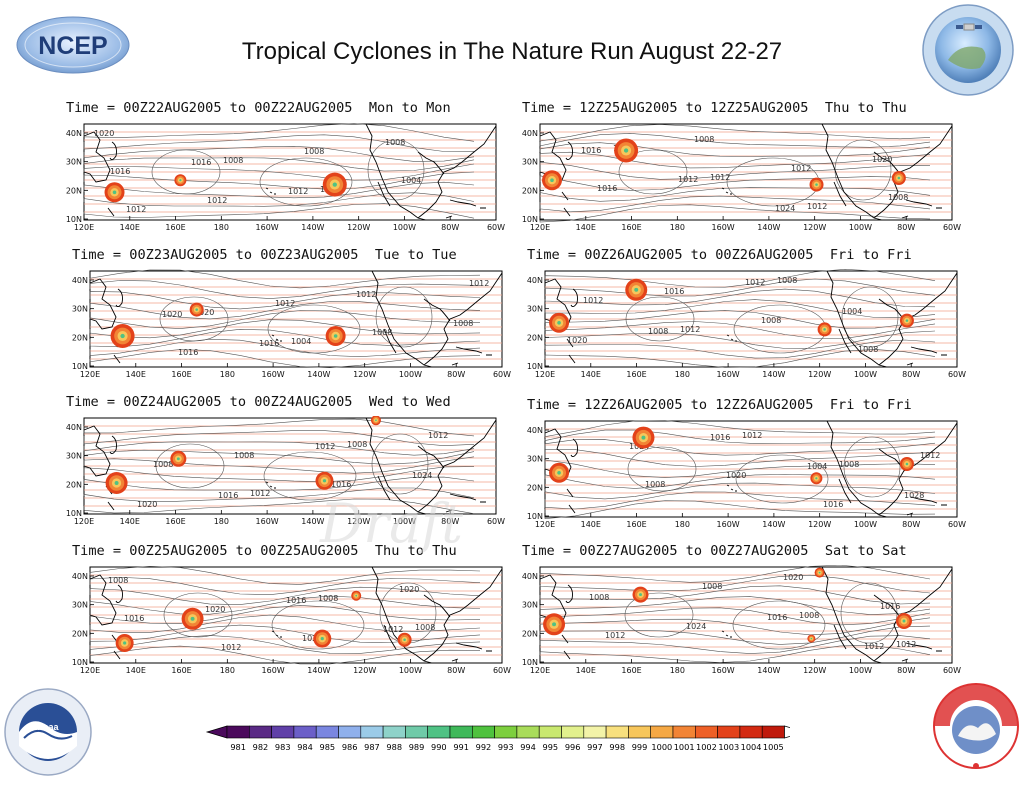 The height and width of the screenshot is (791, 1024). I want to click on colorbar-label: 994, so click(528, 747).